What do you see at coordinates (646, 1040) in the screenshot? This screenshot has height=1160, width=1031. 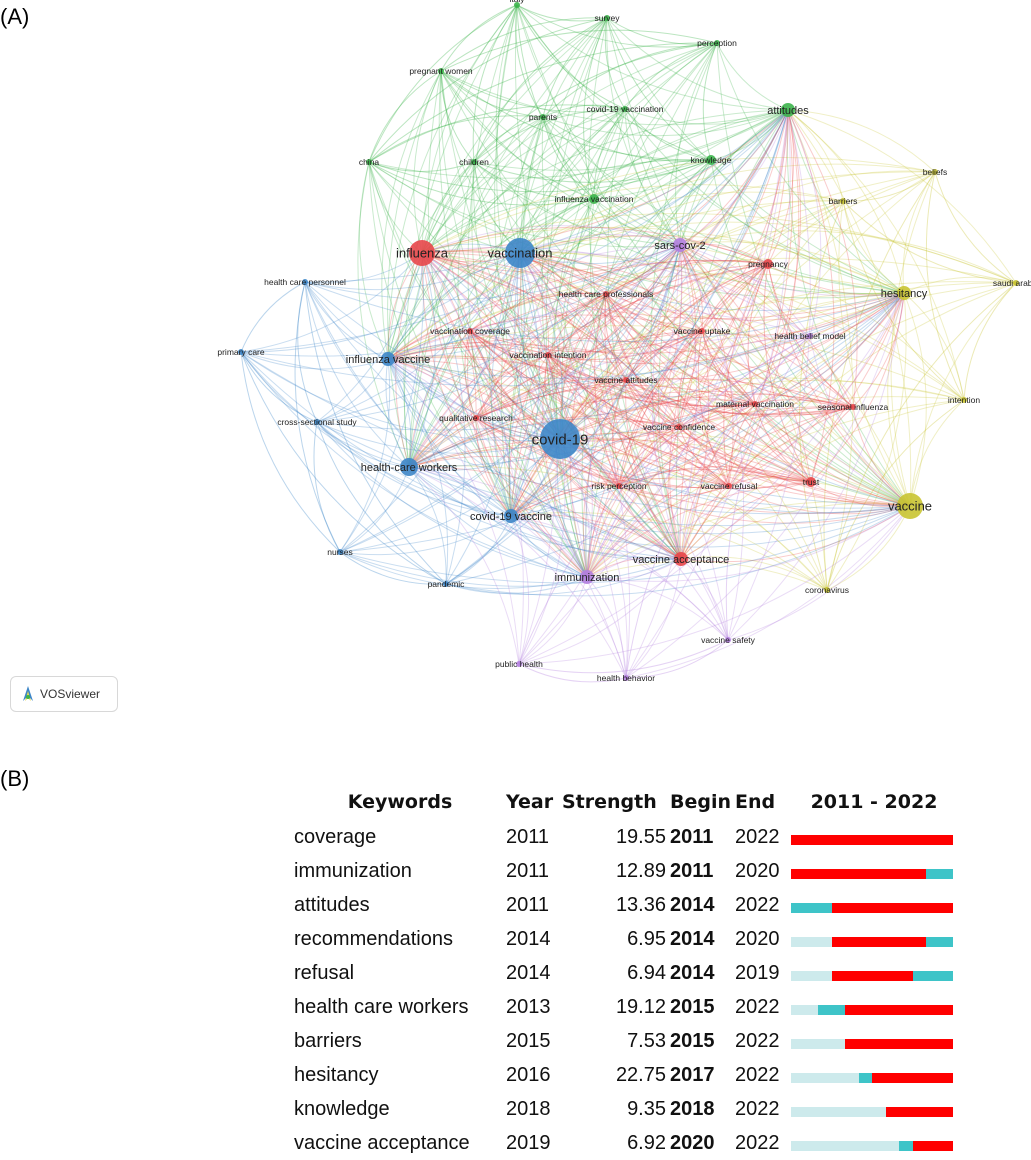 I see `burst-strength: 7.53` at bounding box center [646, 1040].